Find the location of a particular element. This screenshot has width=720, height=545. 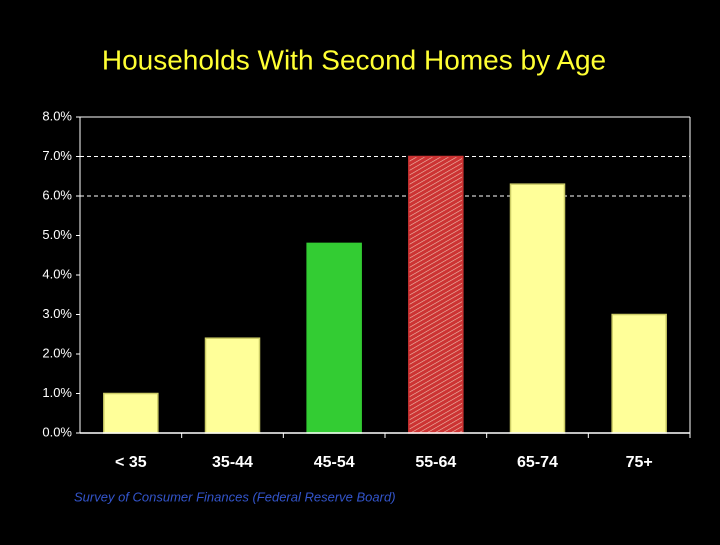

y-tick-label: 8.0% is located at coordinates (57, 115).